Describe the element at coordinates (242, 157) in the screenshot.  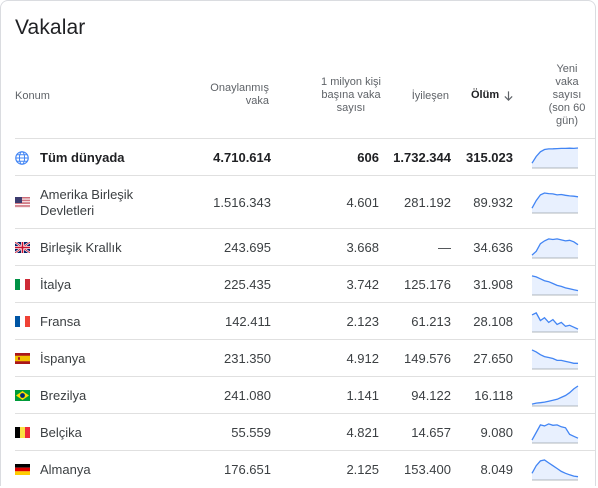
I see `confirmed-value: 4.710.614` at that location.